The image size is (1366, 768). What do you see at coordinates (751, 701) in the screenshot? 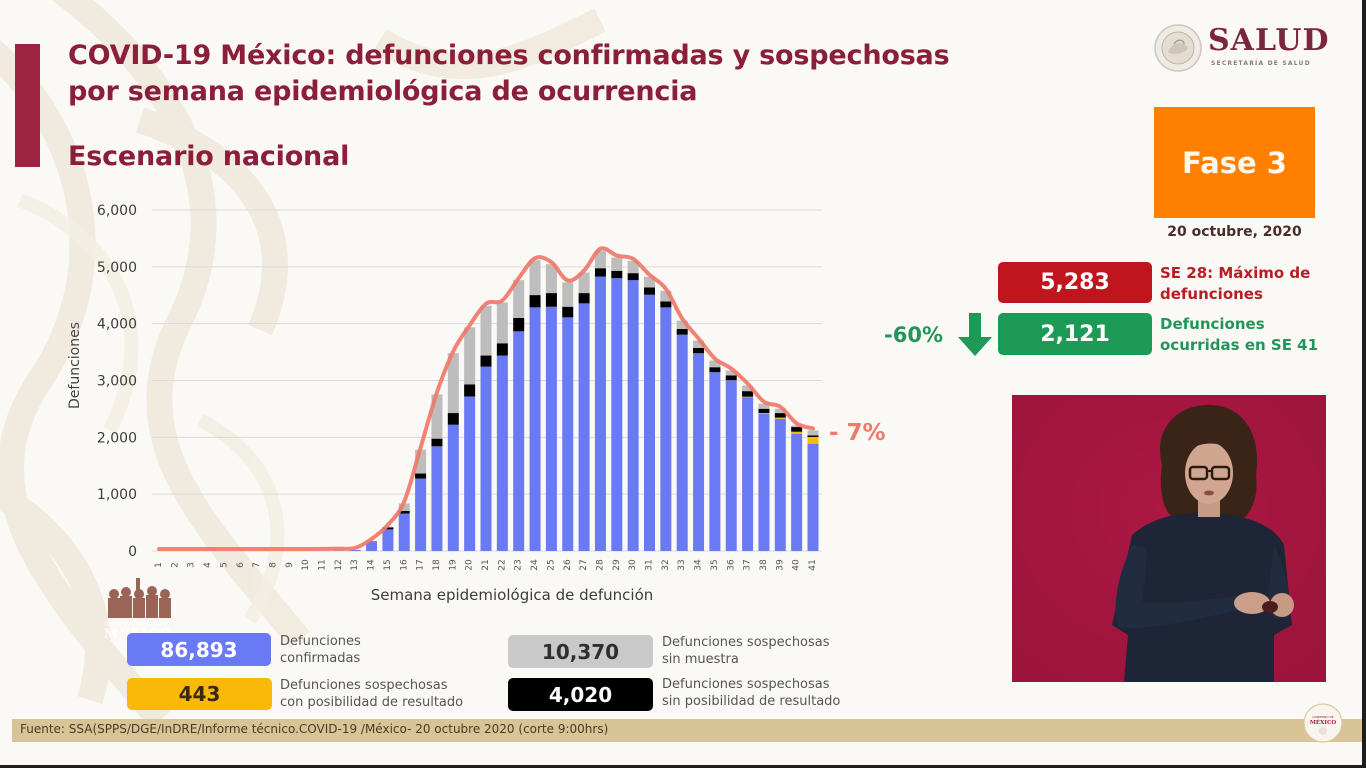
I see `legend-label-line2: sin posibilidad de resultado` at bounding box center [751, 701].